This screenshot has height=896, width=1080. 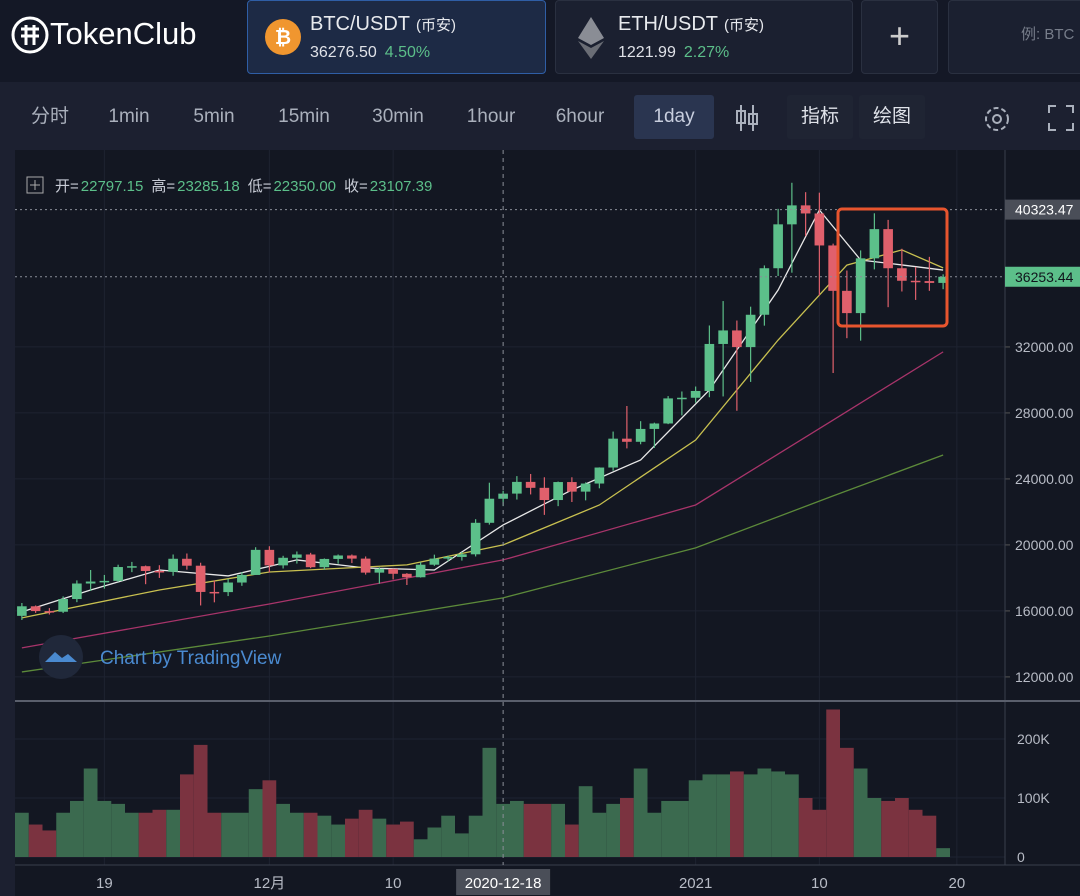 I want to click on x-tick-label: 19, so click(x=104, y=883).